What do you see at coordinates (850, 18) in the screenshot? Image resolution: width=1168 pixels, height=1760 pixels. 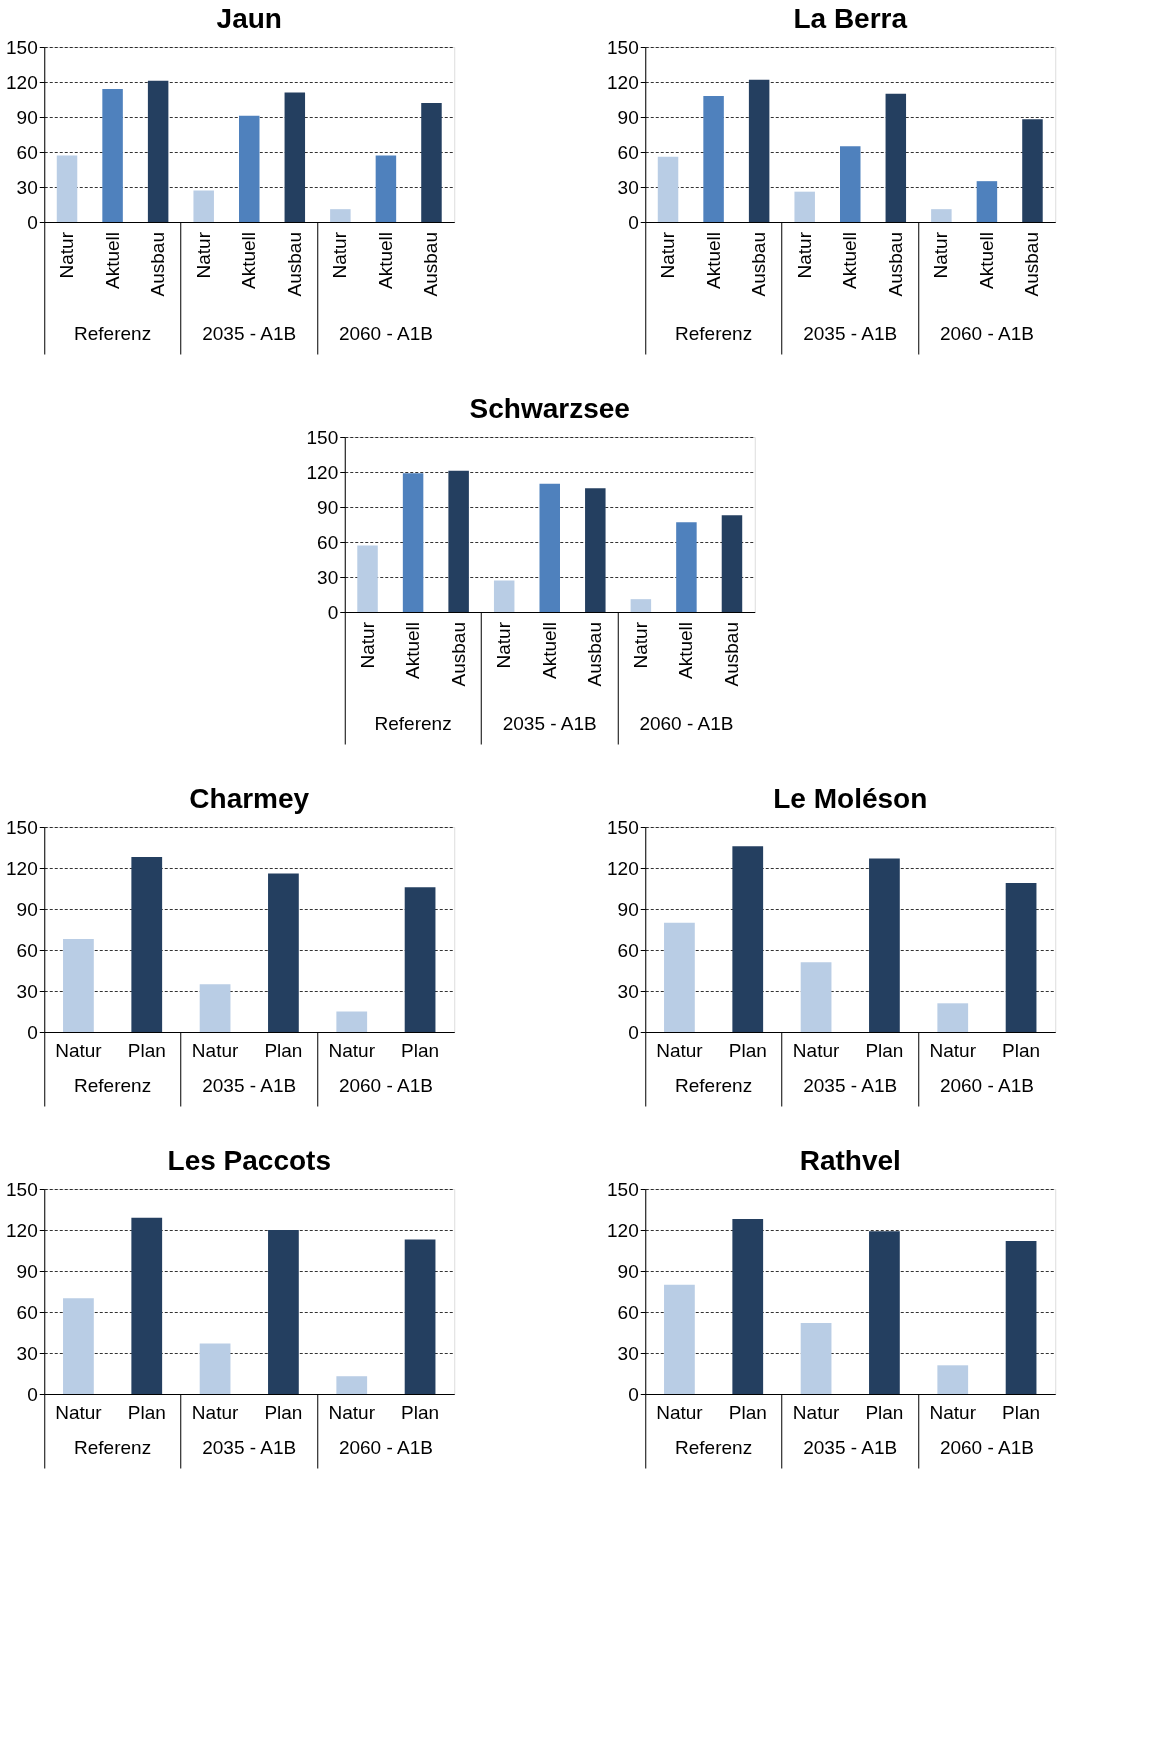 I see `chart-title: La Berra` at bounding box center [850, 18].